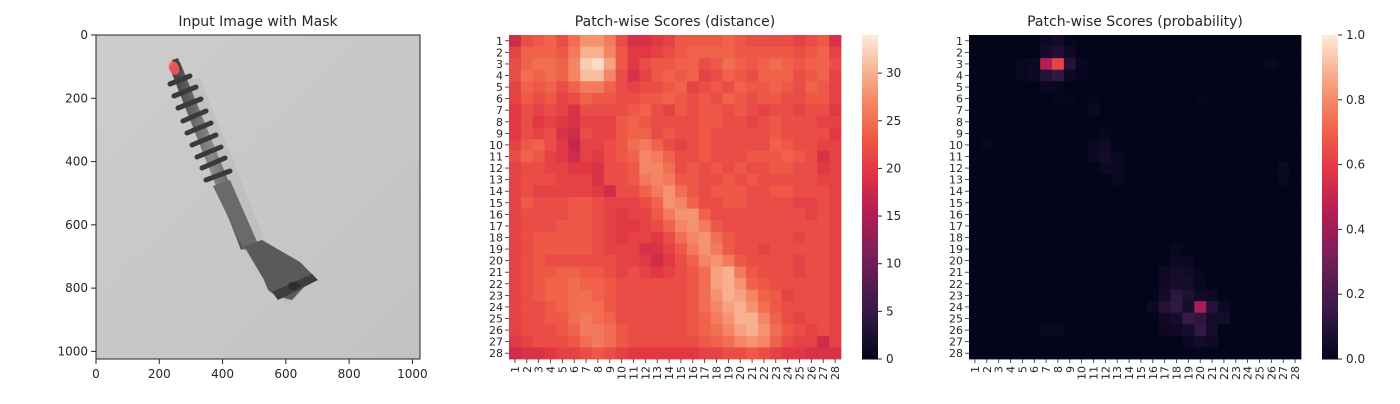  I want to click on row-tick-label: 25, so click(956, 319).